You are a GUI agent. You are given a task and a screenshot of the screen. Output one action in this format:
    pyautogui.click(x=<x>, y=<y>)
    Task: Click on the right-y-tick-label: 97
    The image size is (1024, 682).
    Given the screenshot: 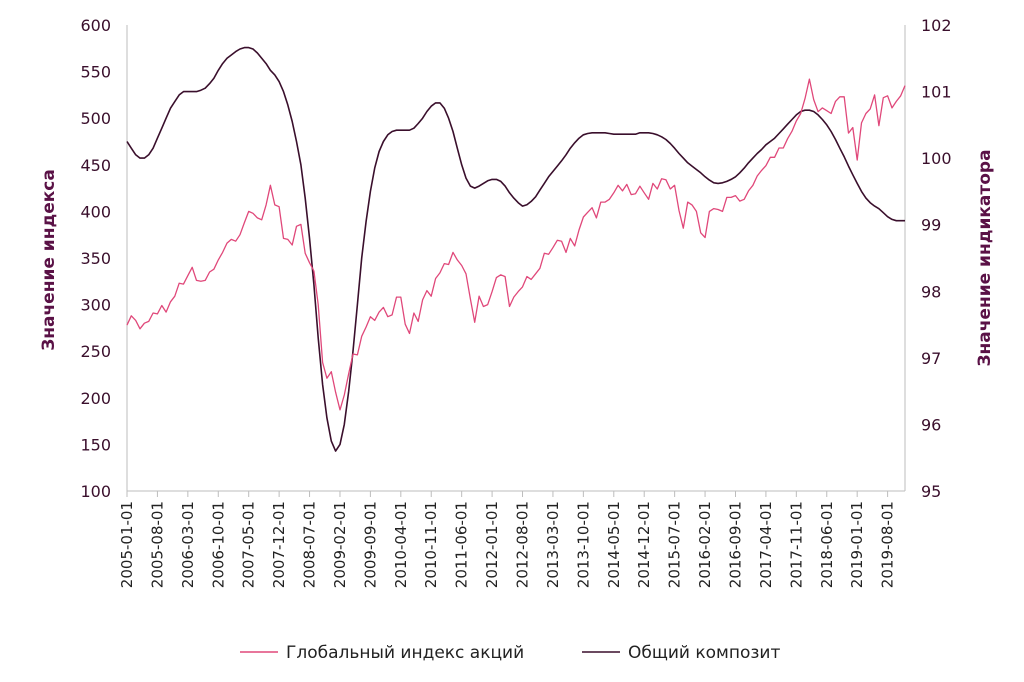 What is the action you would take?
    pyautogui.click(x=931, y=358)
    